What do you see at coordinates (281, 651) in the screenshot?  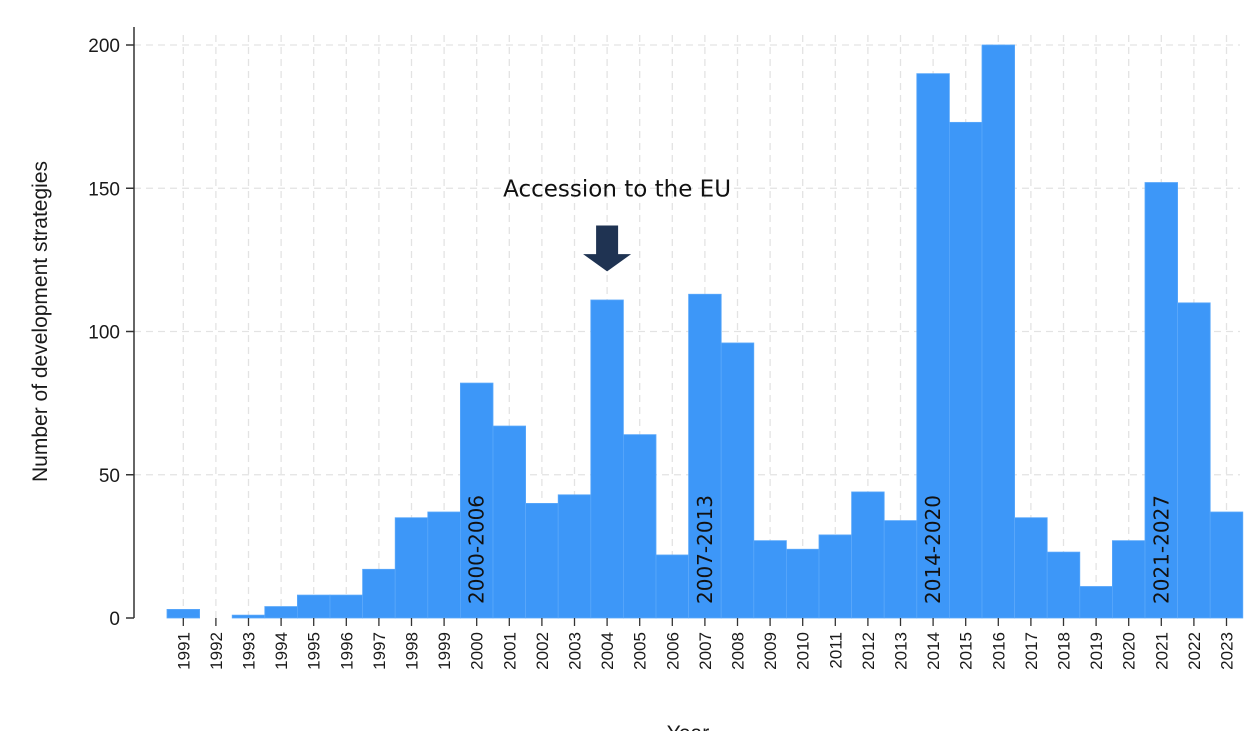 I see `x-tick-label: 1994` at bounding box center [281, 651].